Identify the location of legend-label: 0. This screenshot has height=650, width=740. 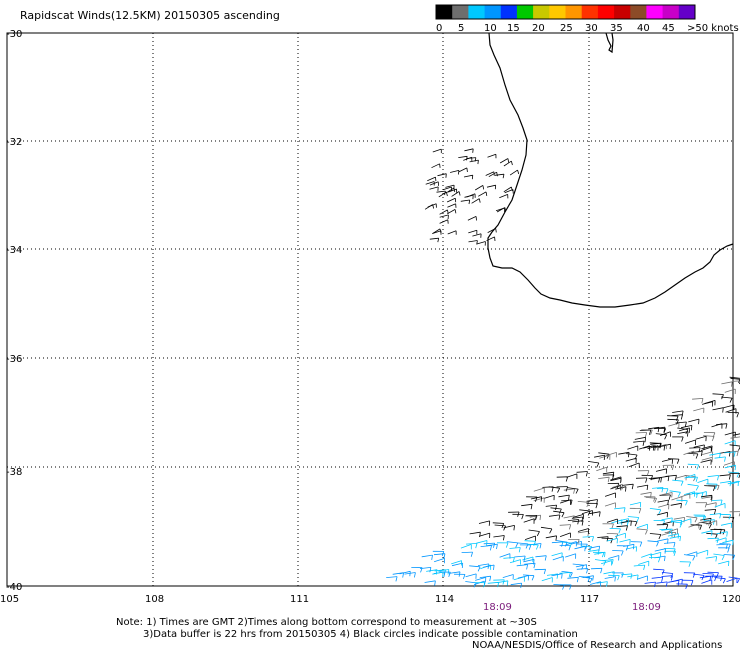
(439, 28).